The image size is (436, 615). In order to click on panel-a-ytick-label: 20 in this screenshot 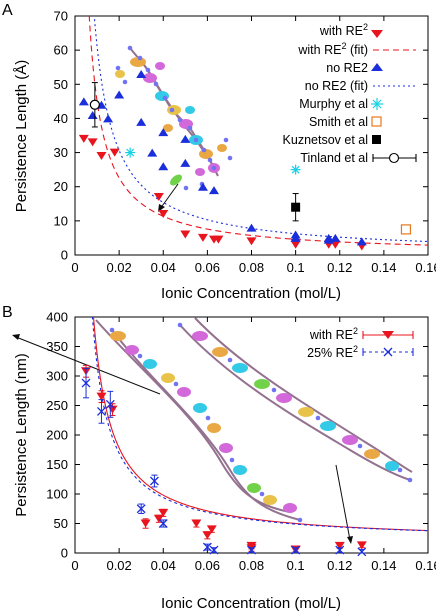, I will do `click(61, 186)`.